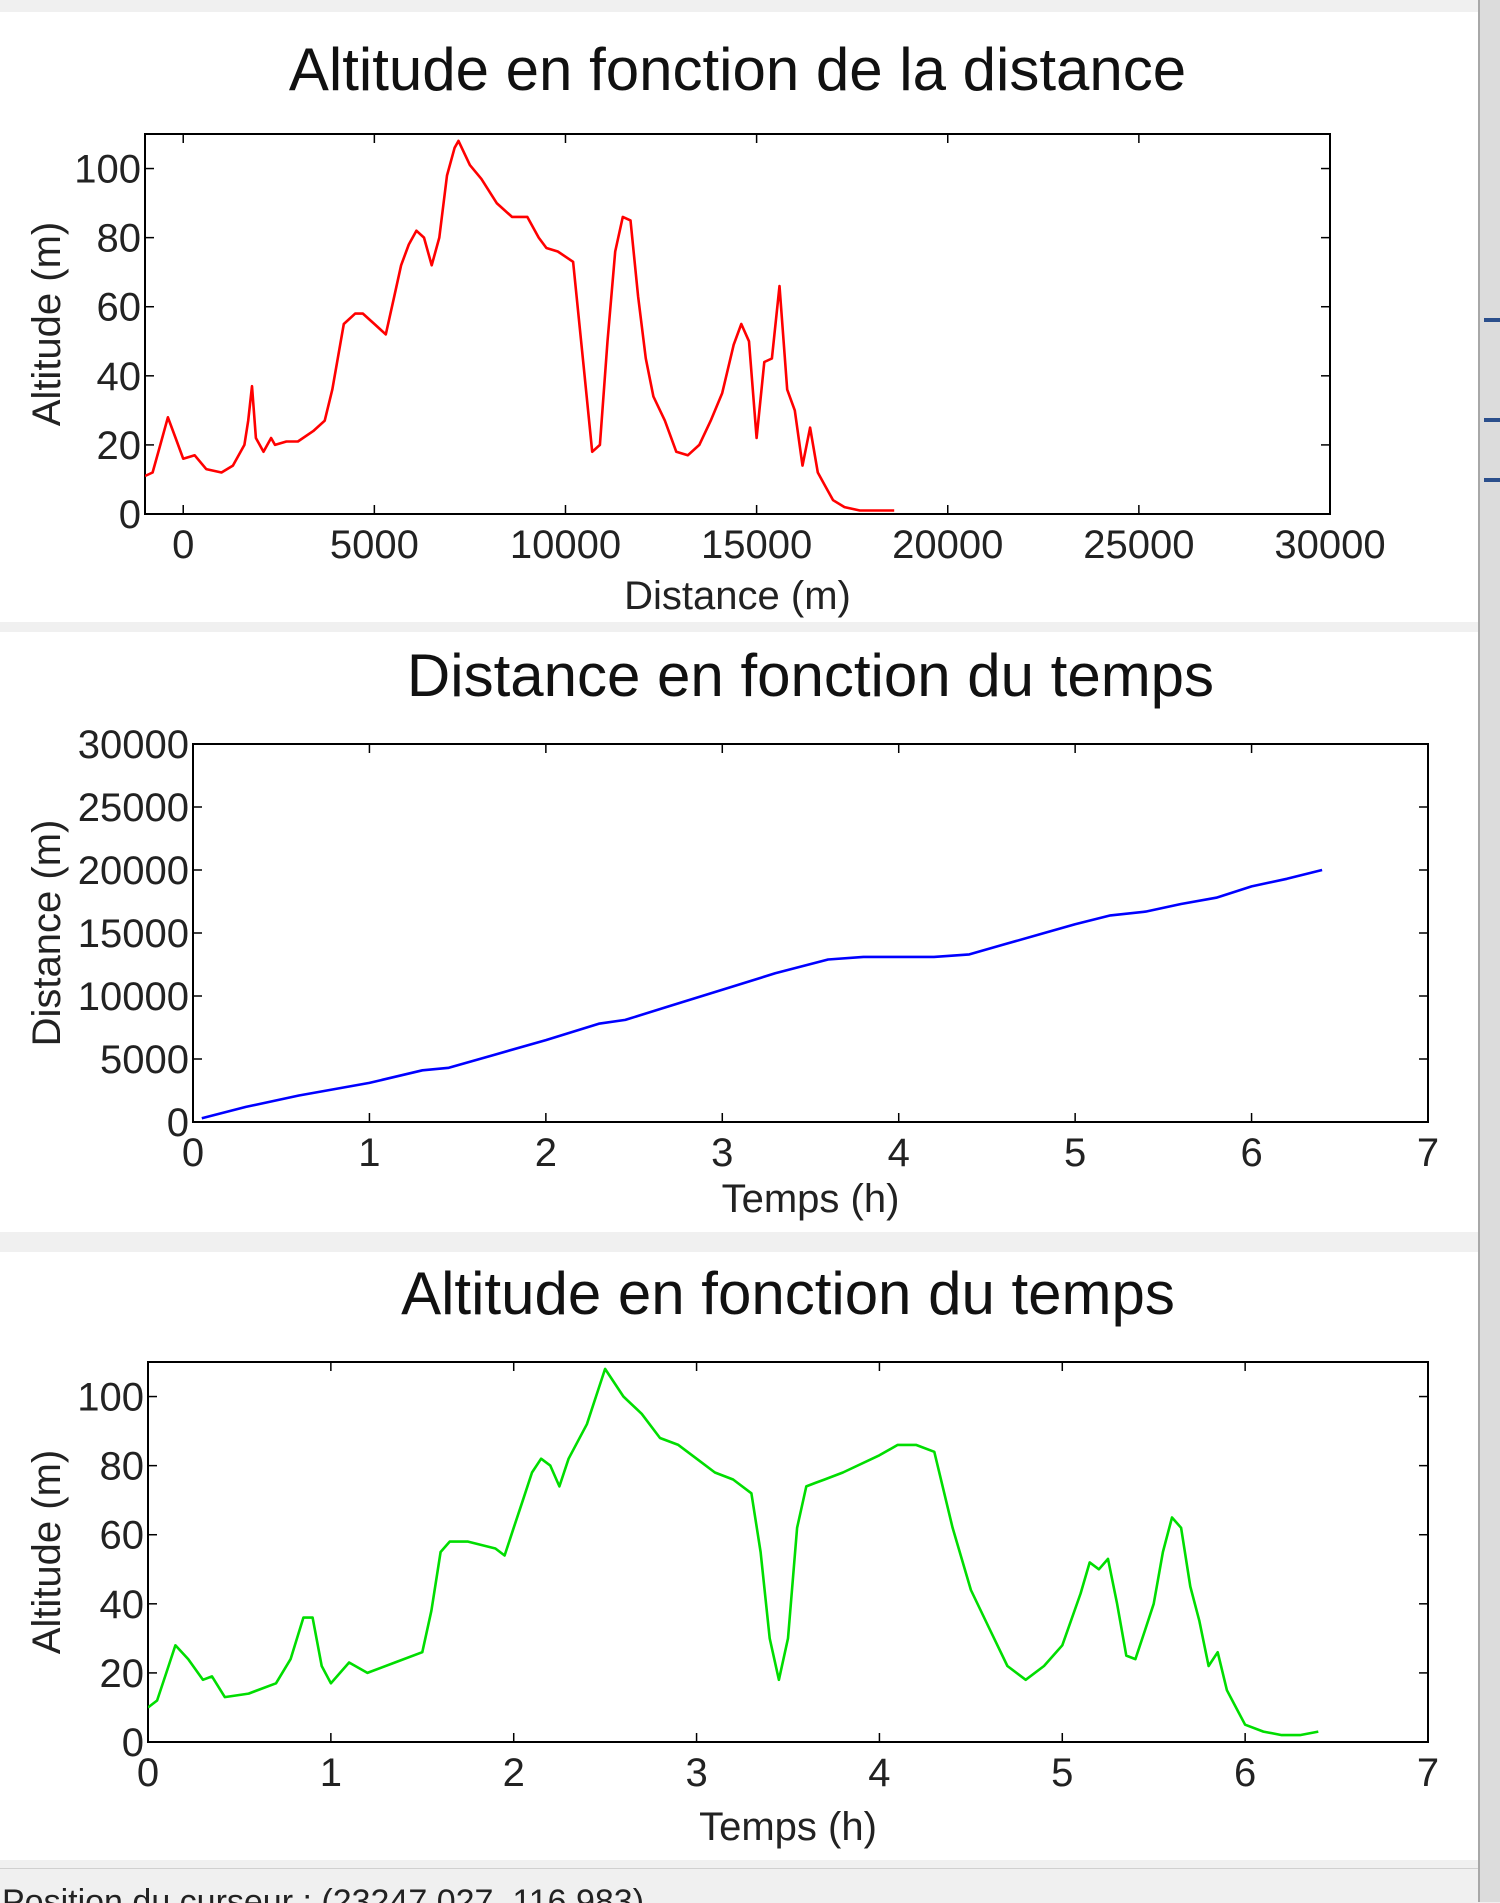 The height and width of the screenshot is (1903, 1500). Describe the element at coordinates (47, 933) in the screenshot. I see `y-axis-label: Distance (m)` at that location.